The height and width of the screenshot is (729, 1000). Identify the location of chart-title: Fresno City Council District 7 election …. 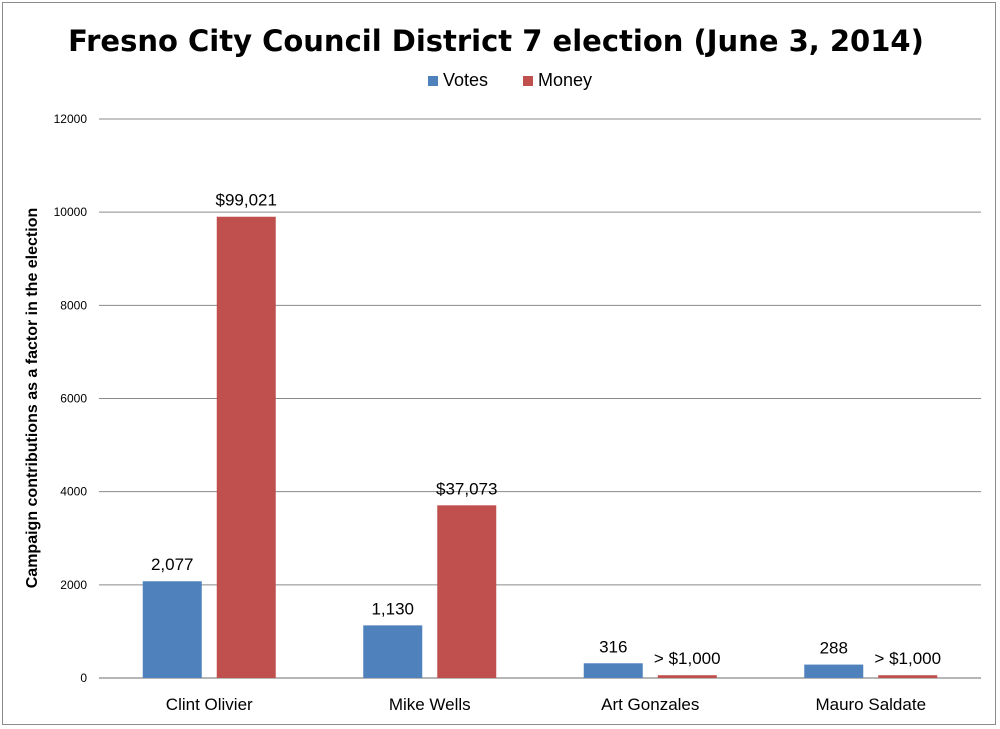
(496, 41).